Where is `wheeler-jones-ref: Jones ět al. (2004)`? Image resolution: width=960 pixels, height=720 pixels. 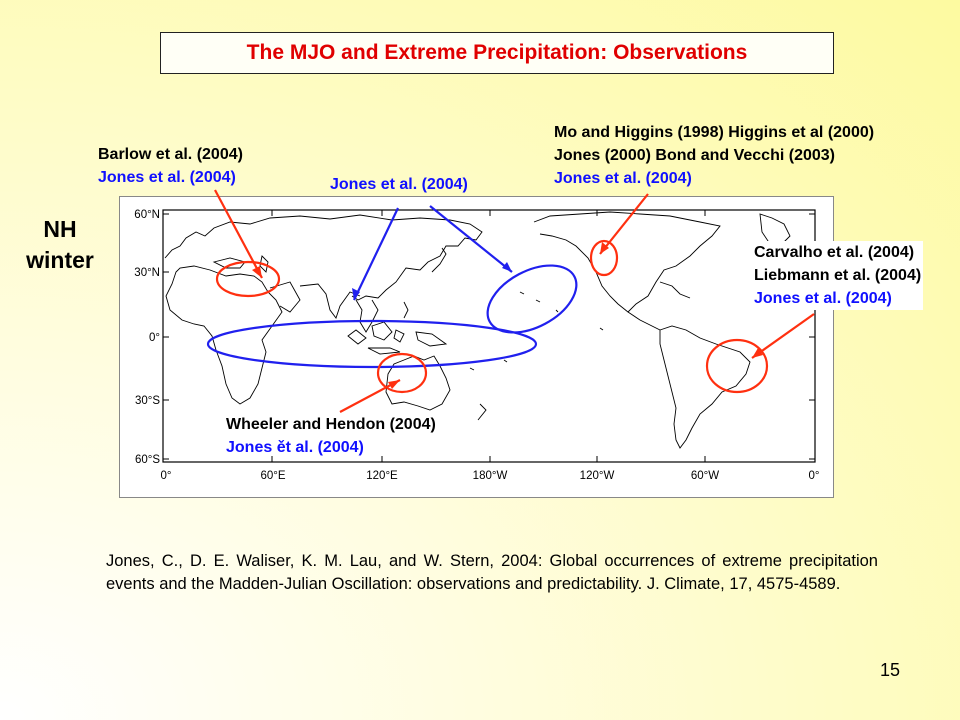
wheeler-jones-ref: Jones ět al. (2004) is located at coordinates (295, 447).